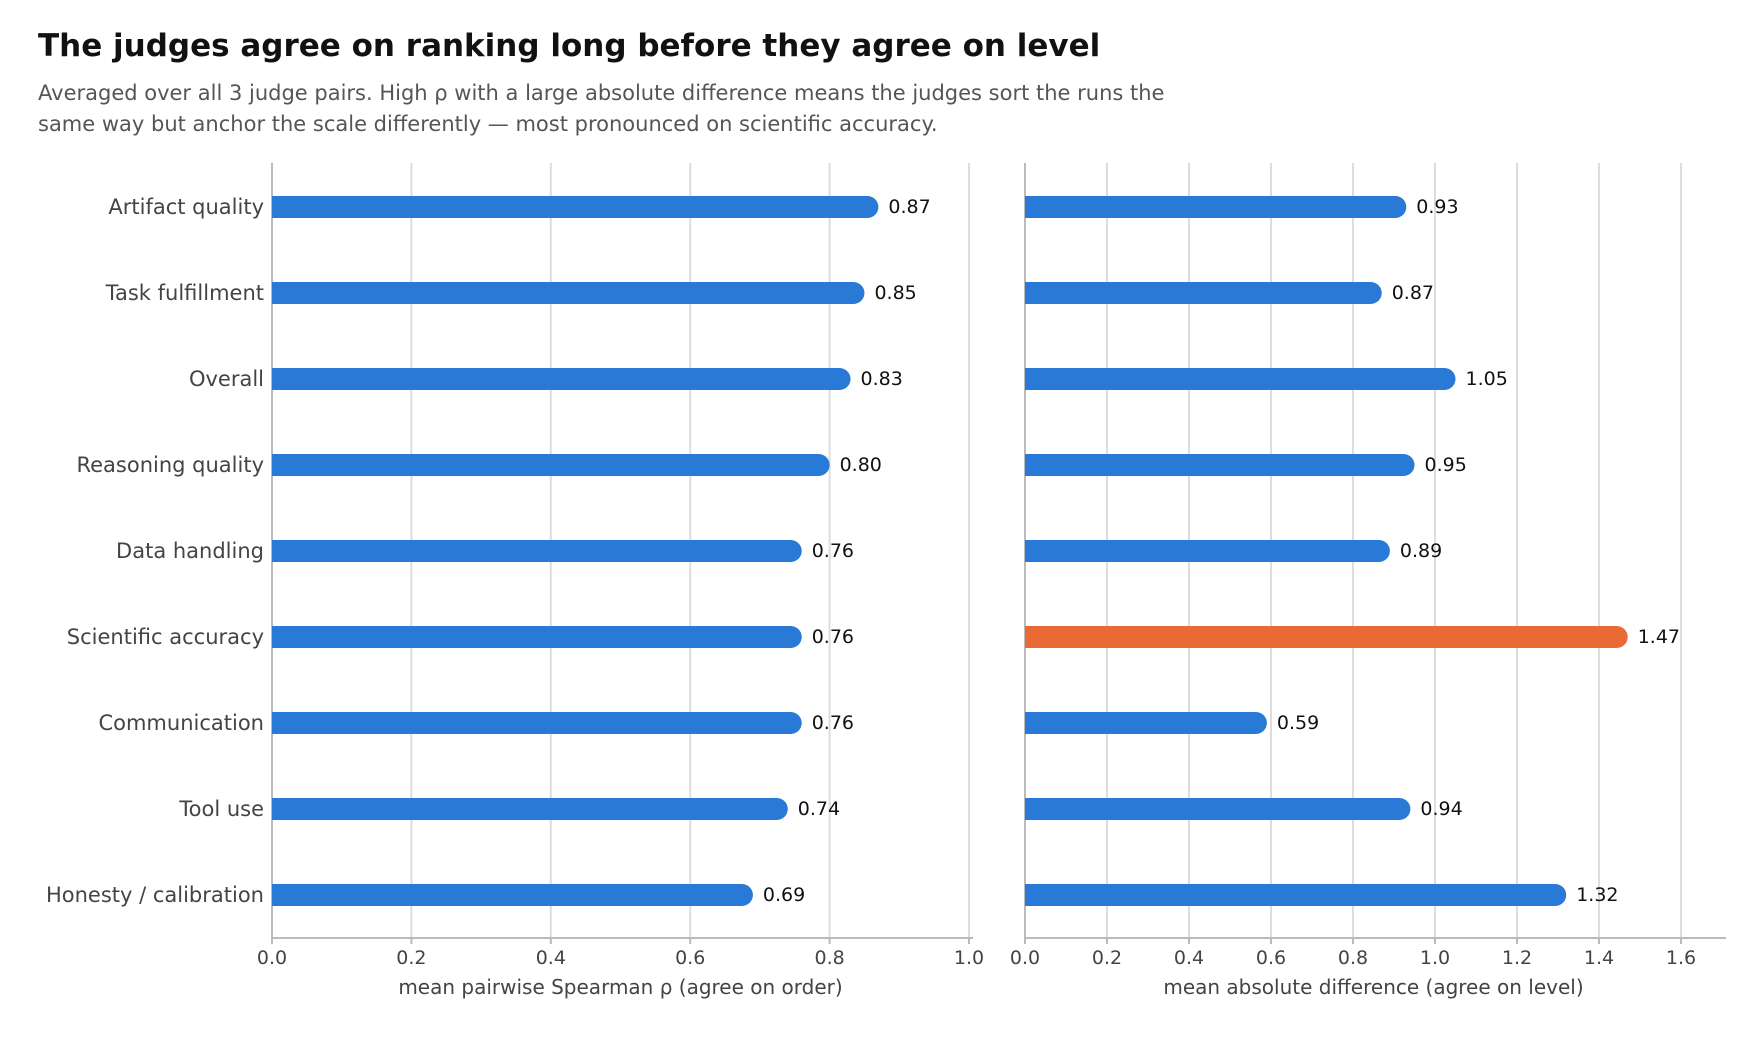  Describe the element at coordinates (221, 809) in the screenshot. I see `category-label: Tool use` at that location.